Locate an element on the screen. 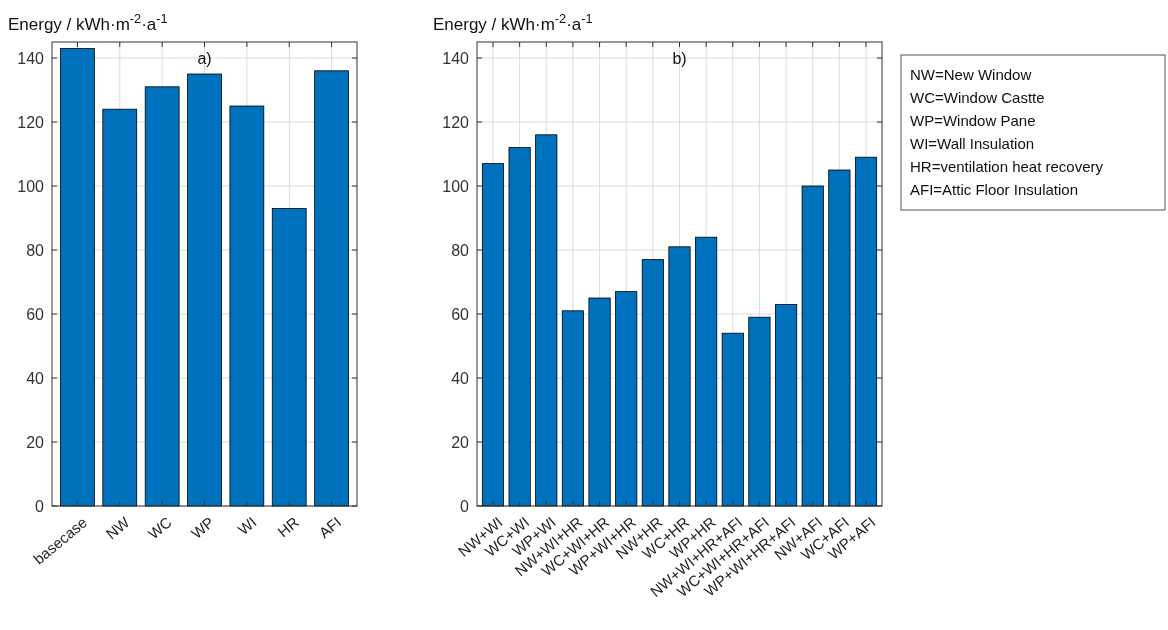 The image size is (1168, 630). x-tick-label: AFI is located at coordinates (330, 527).